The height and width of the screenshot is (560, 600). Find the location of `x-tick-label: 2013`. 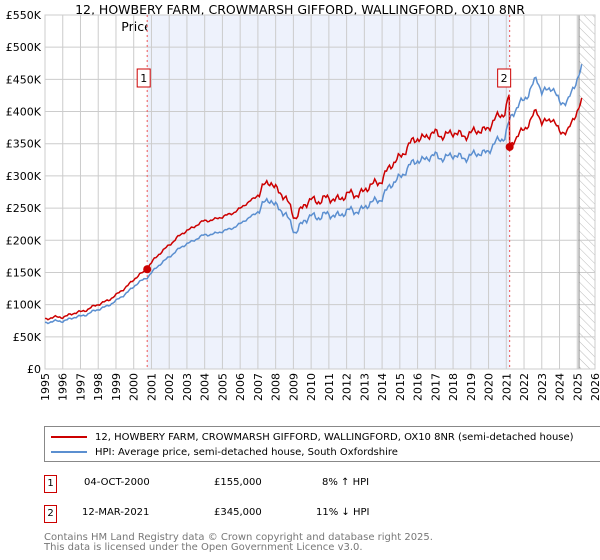

x-tick-label: 2013 is located at coordinates (364, 387).